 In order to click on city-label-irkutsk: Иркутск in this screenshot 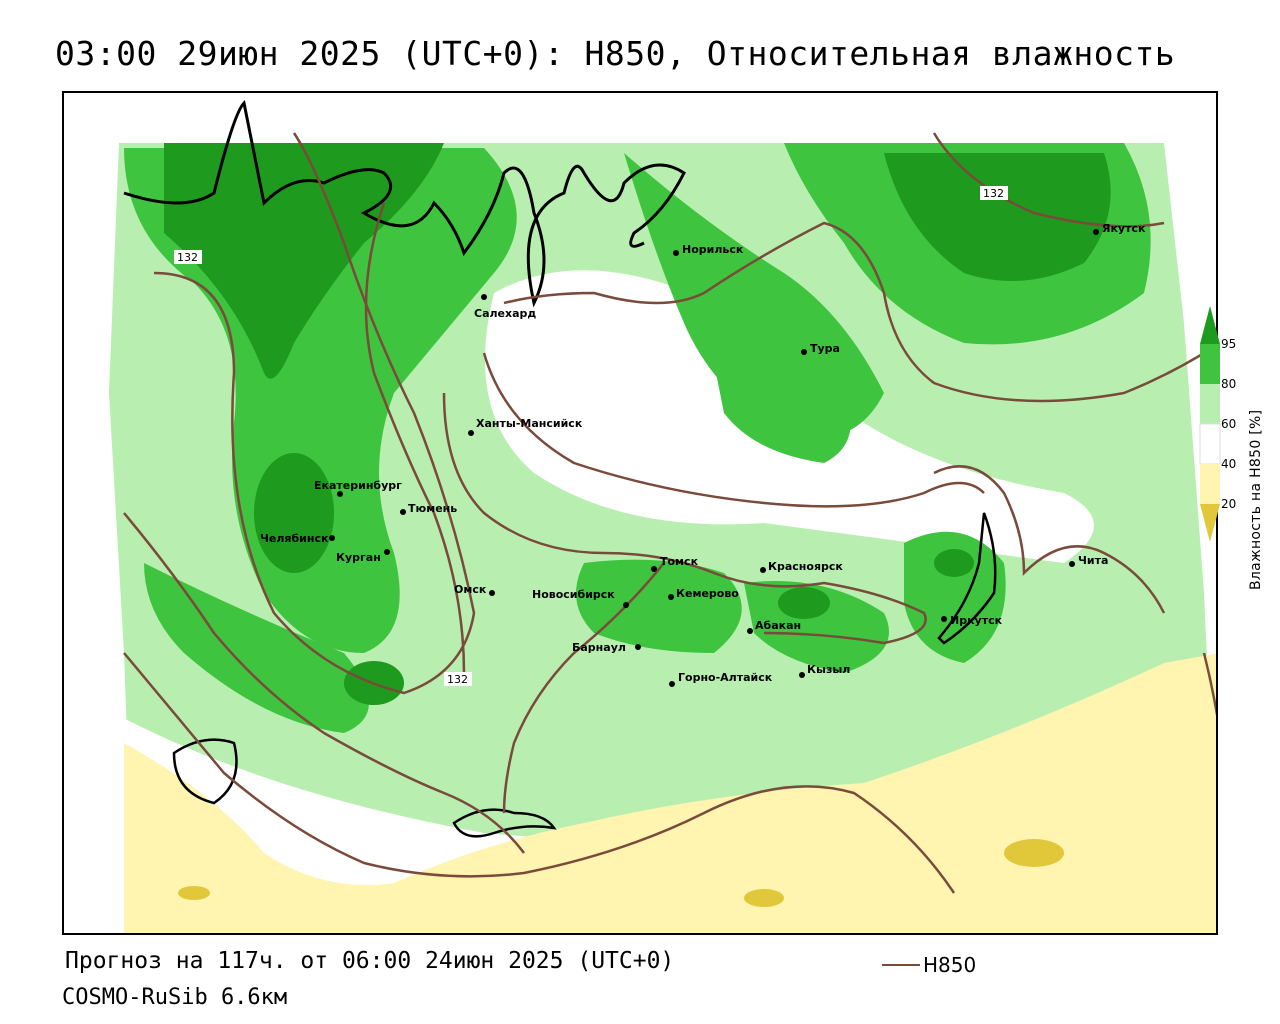, I will do `click(976, 620)`.